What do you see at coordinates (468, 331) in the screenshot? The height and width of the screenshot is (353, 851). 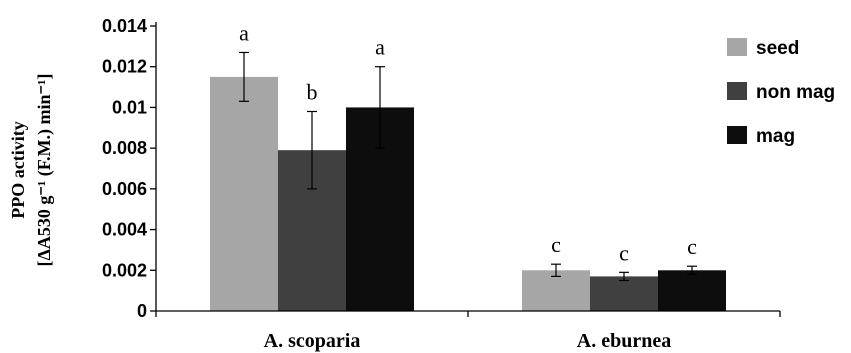 I see `x-axis: A. scoparia A. eburnea` at bounding box center [468, 331].